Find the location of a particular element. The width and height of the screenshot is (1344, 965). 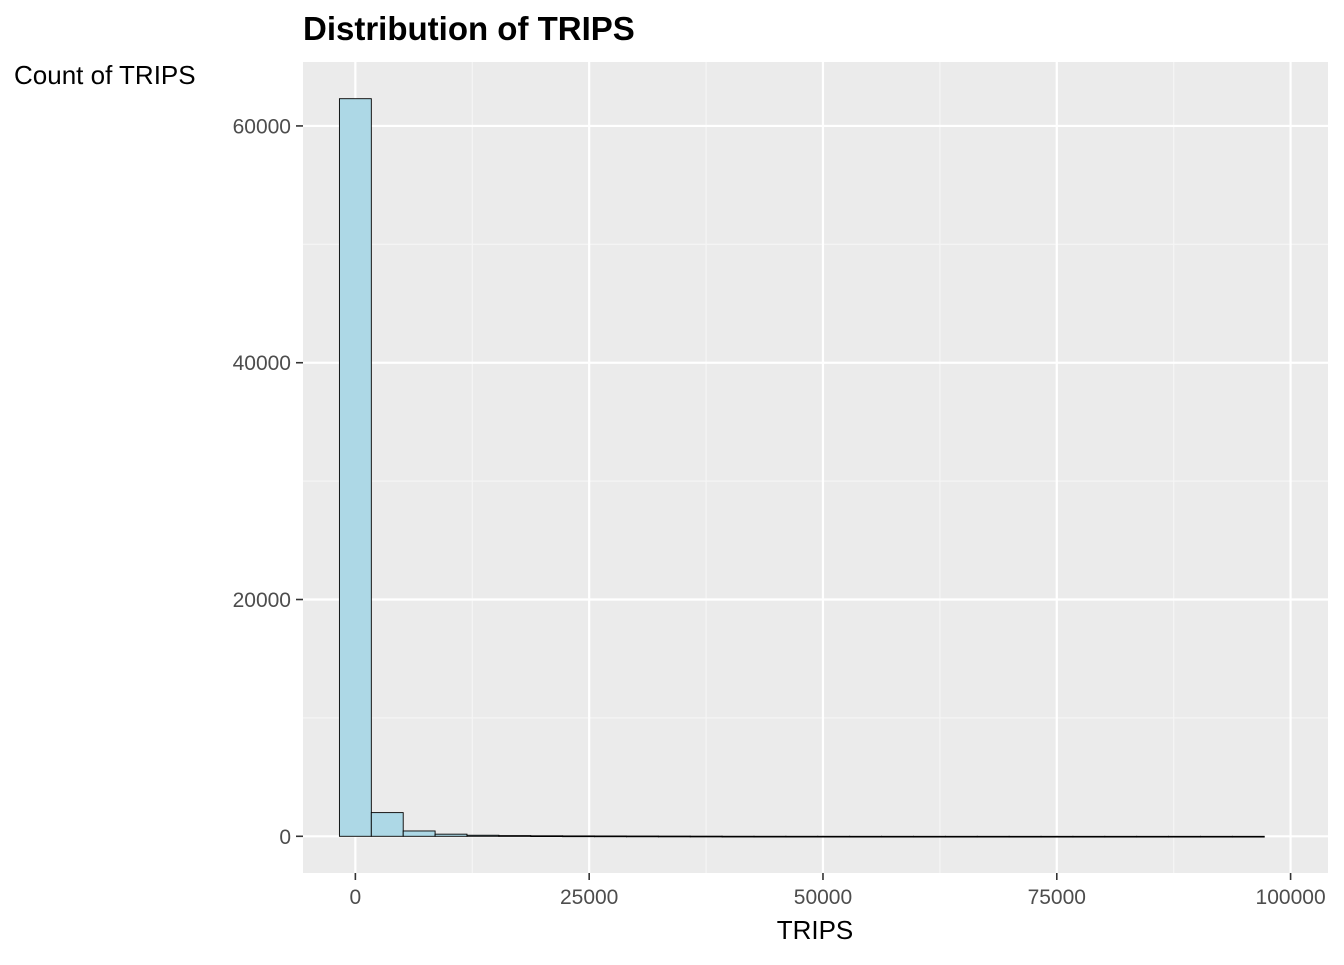

y-tick-label: 20000 is located at coordinates (262, 600).